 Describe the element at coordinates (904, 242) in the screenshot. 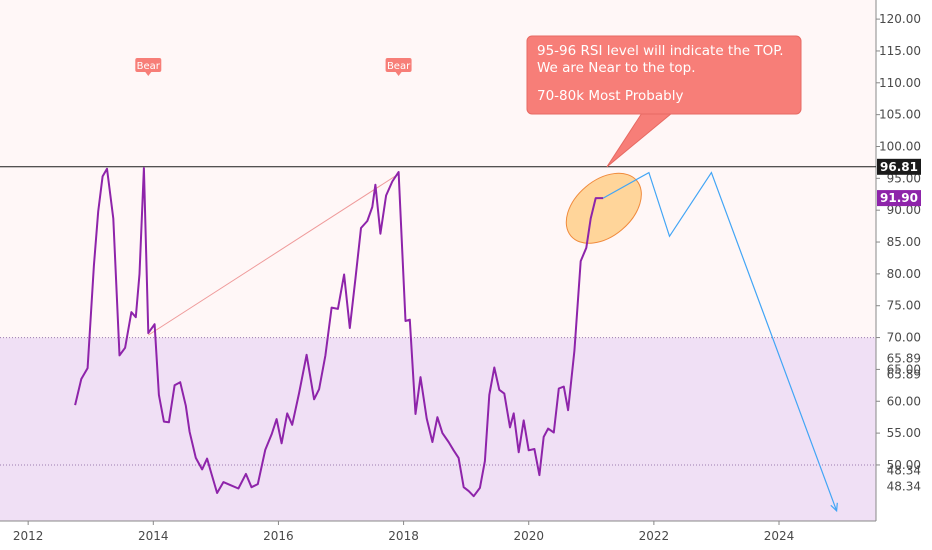

I see `y-tick-label: 85.00` at that location.